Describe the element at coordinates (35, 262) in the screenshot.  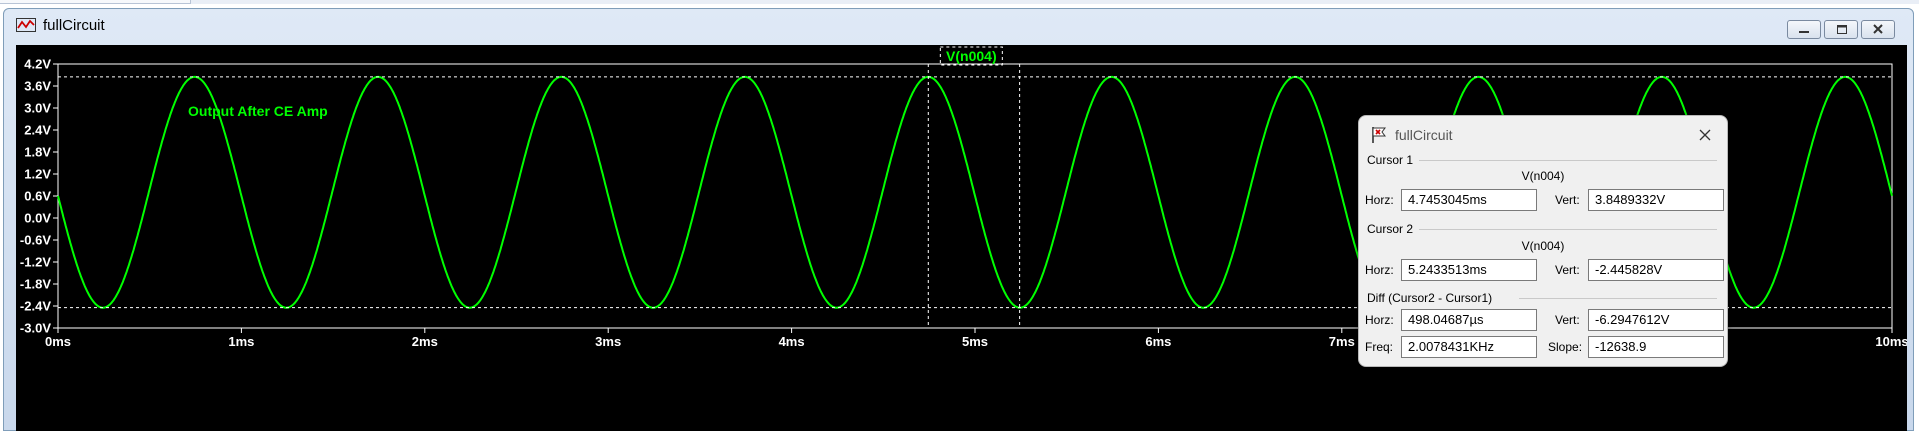
I see `y-tick-label: -1.2V` at that location.